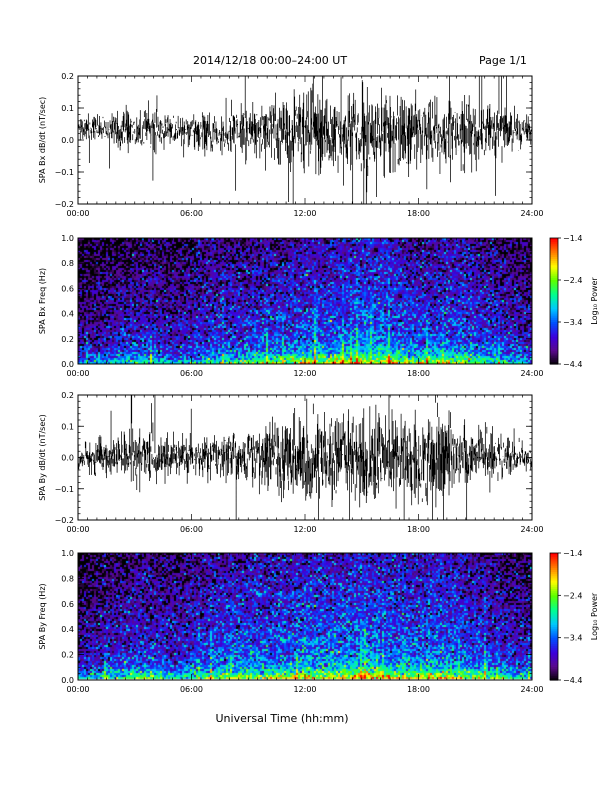 Image resolution: width=612 pixels, height=792 pixels. What do you see at coordinates (503, 60) in the screenshot?
I see `page-number: Page 1/1` at bounding box center [503, 60].